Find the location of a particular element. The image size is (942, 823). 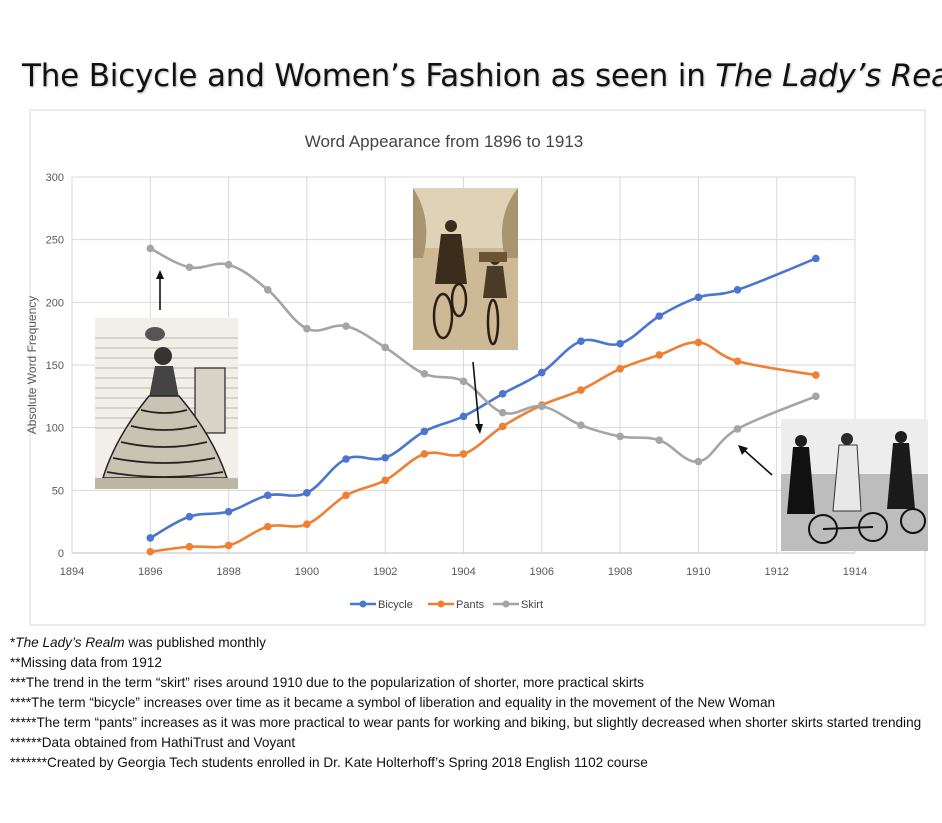

y-tick-label: 300 is located at coordinates (55, 178).